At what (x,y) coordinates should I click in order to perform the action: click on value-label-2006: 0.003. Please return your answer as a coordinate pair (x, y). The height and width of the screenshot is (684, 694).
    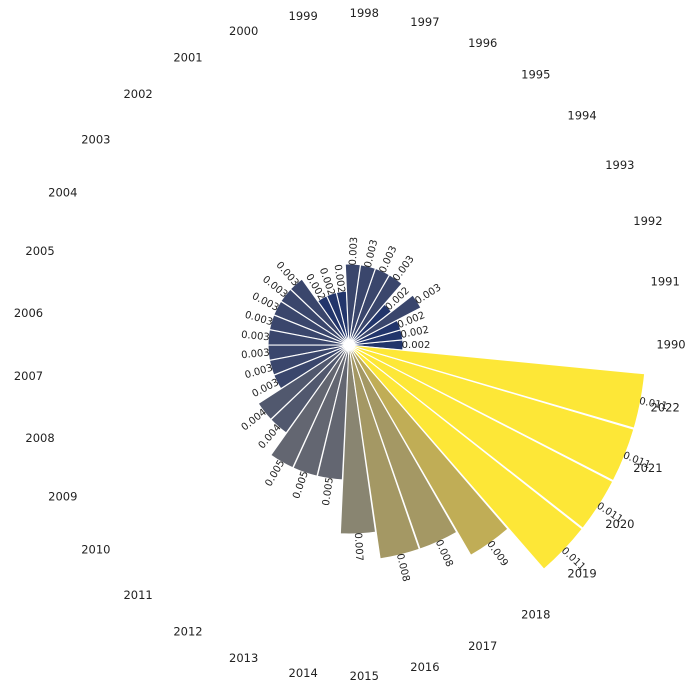
    Looking at the image, I should click on (256, 337).